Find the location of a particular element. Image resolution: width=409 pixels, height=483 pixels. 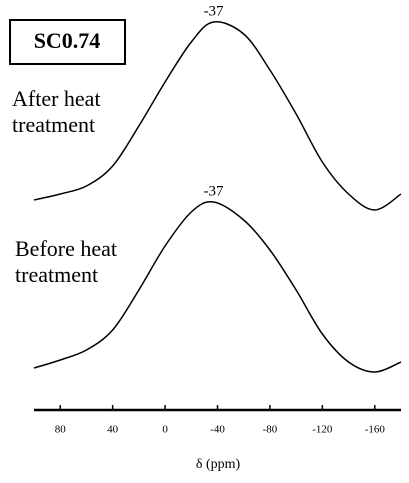

x-tick-label: 80 is located at coordinates (61, 430).